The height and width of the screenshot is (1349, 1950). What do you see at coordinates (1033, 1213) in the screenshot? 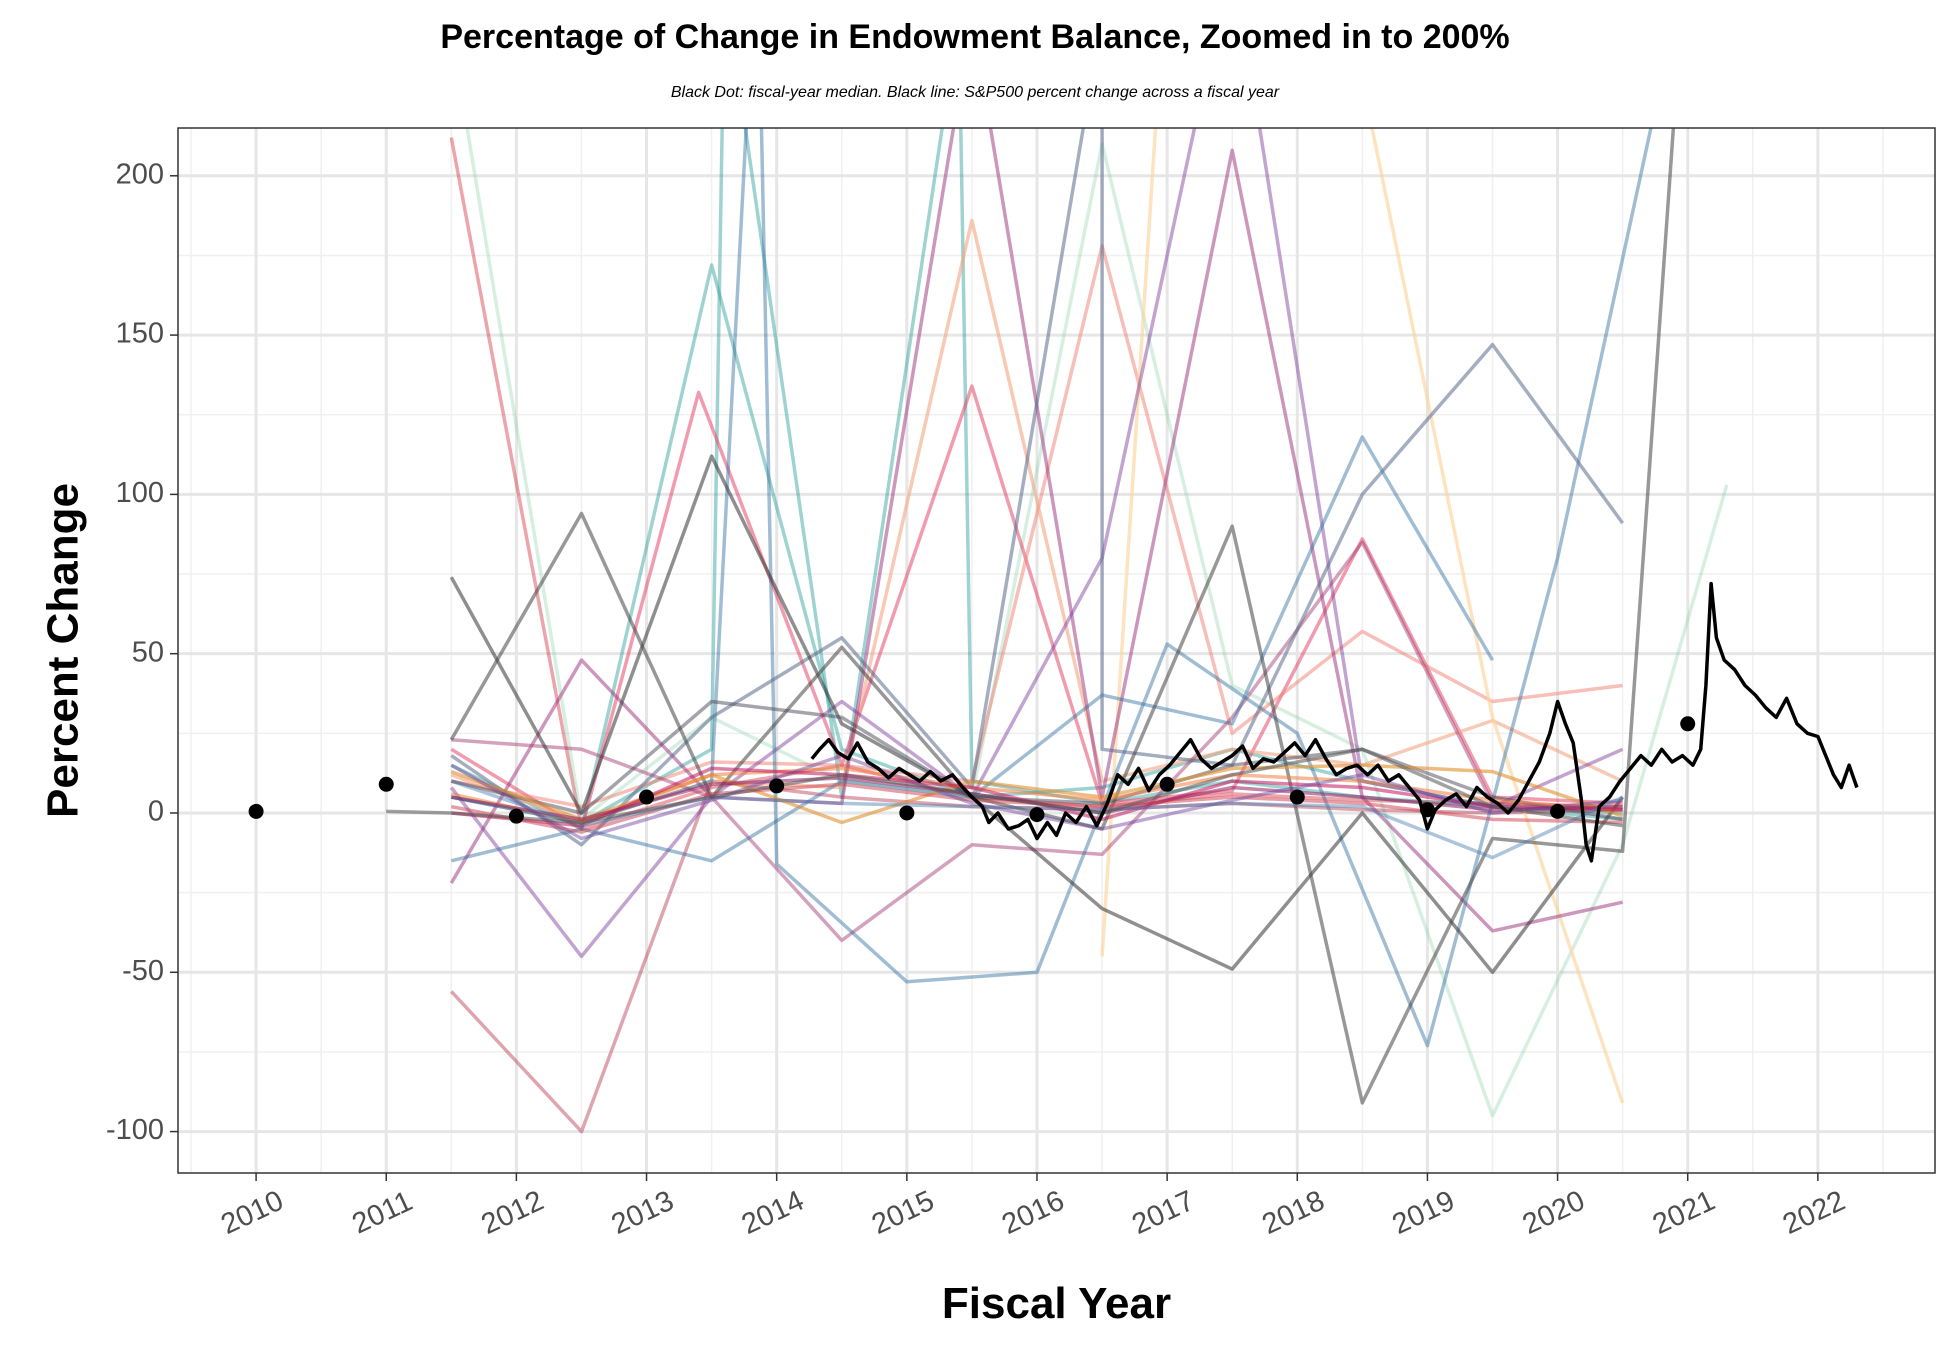
I see `x-tick-label: 2016` at bounding box center [1033, 1213].